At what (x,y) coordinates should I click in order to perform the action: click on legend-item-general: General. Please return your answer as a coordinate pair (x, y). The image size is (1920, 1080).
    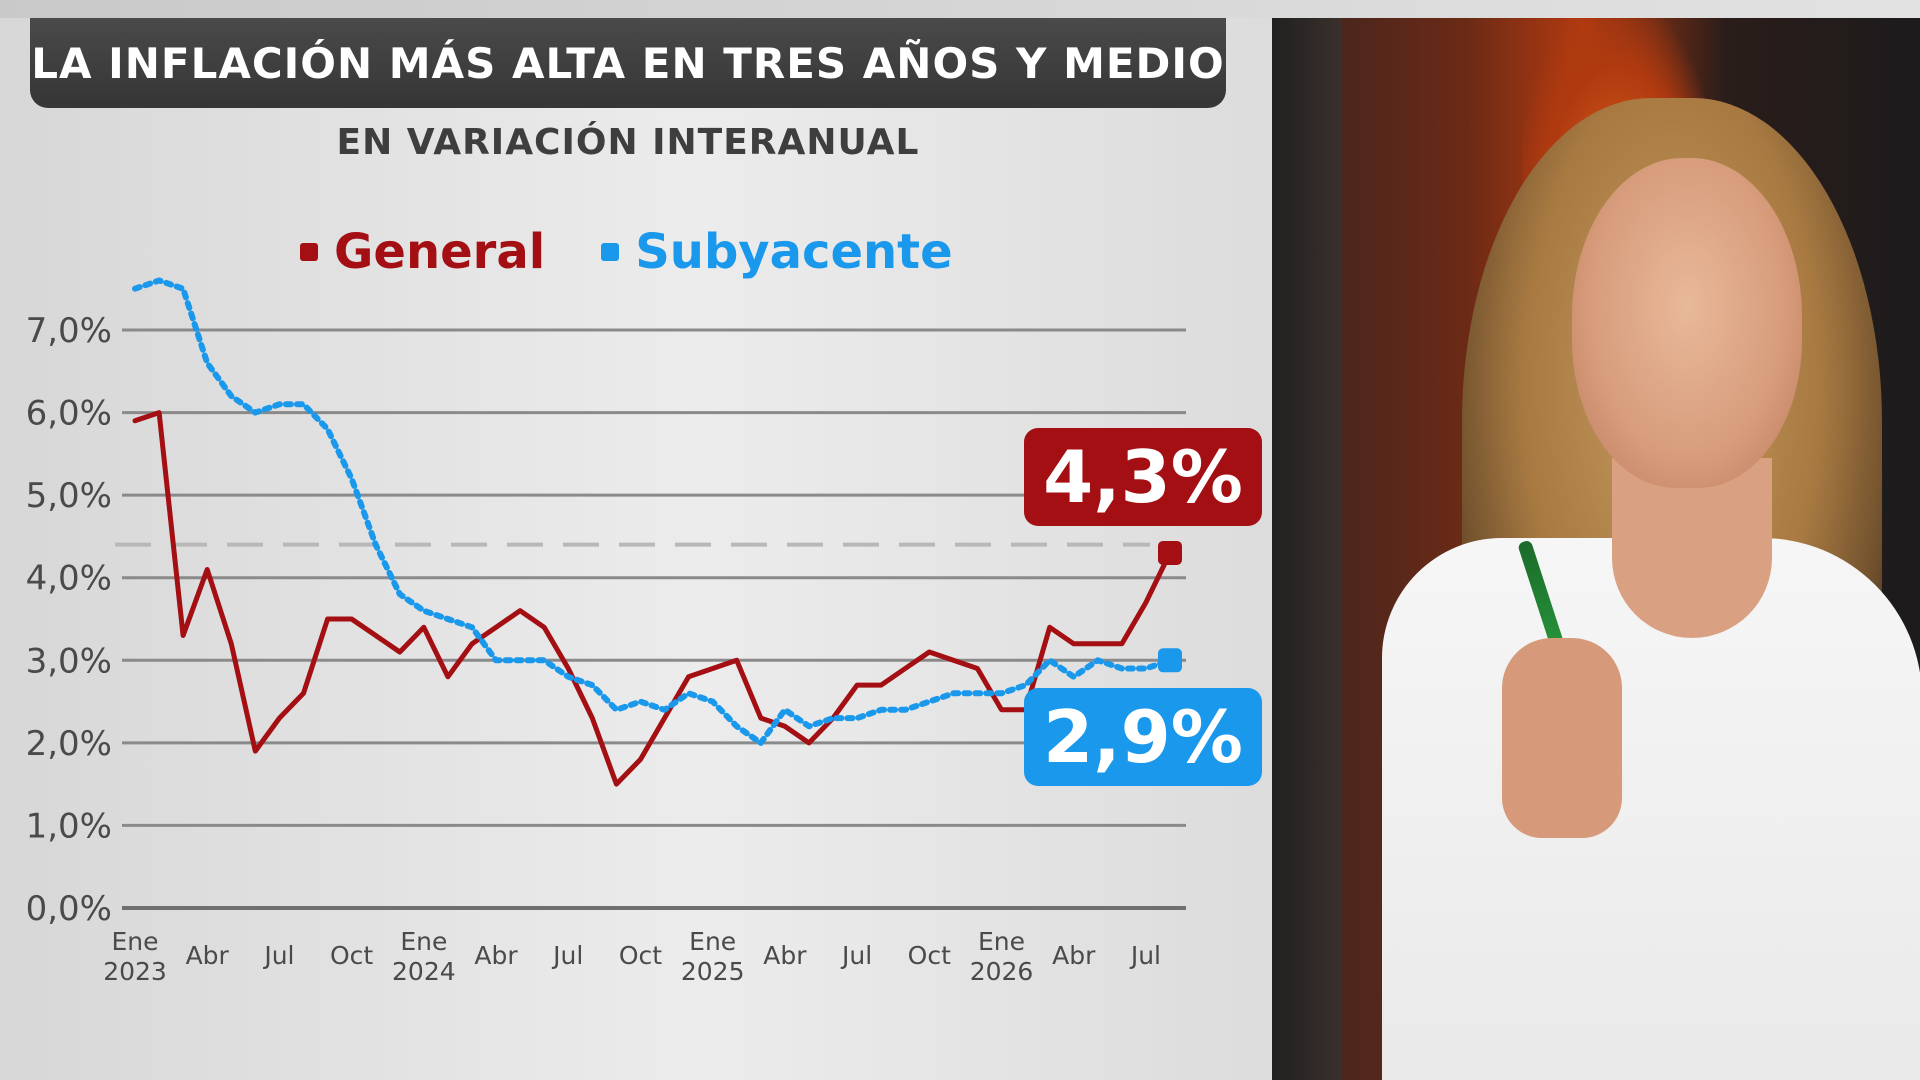
    Looking at the image, I should click on (422, 252).